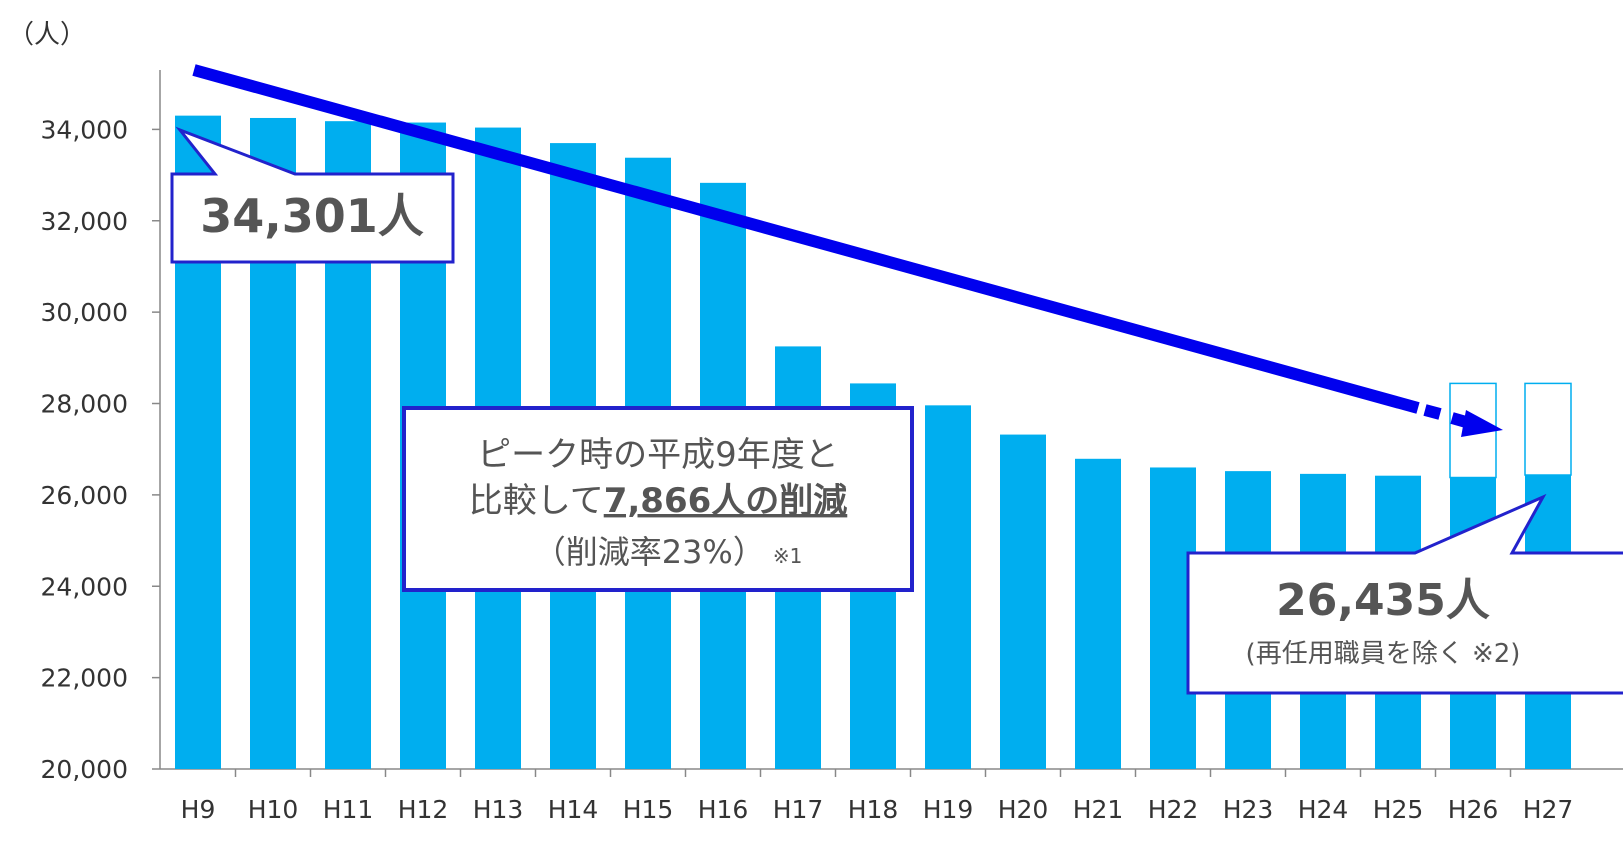 This screenshot has height=851, width=1623. Describe the element at coordinates (84, 678) in the screenshot. I see `y-tick-label: 22,000` at that location.